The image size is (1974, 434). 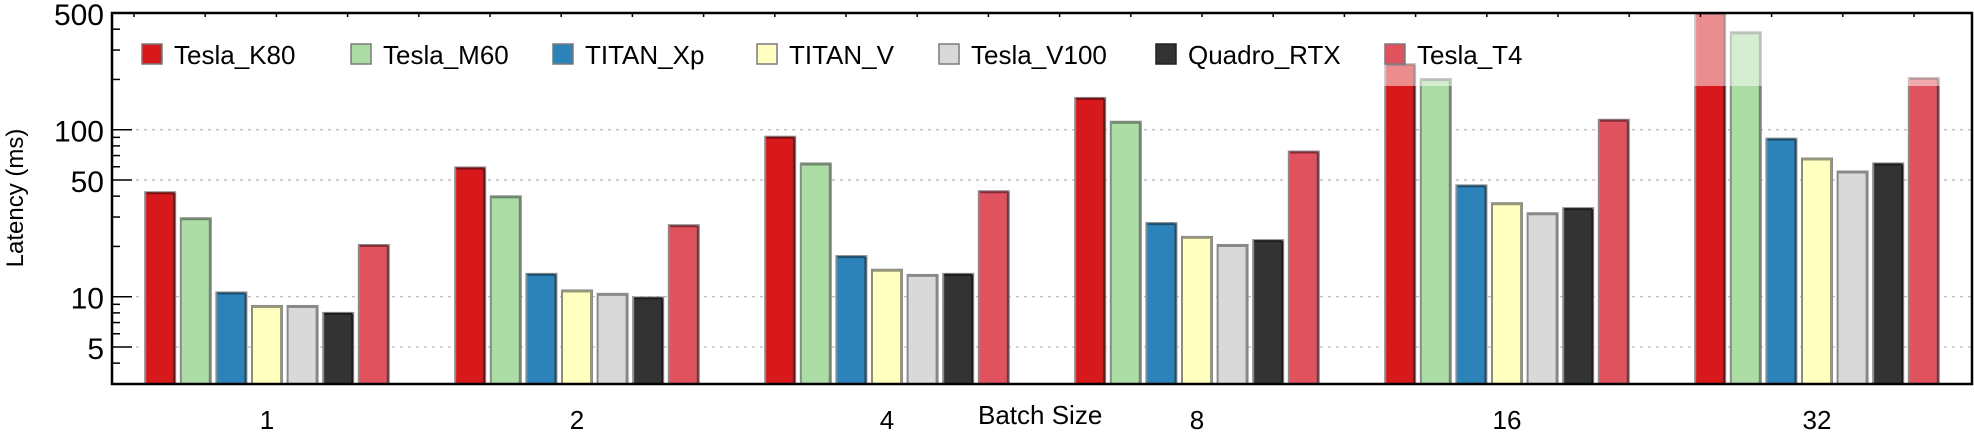 I want to click on legend-label: TITAN_Xp, so click(x=644, y=55).